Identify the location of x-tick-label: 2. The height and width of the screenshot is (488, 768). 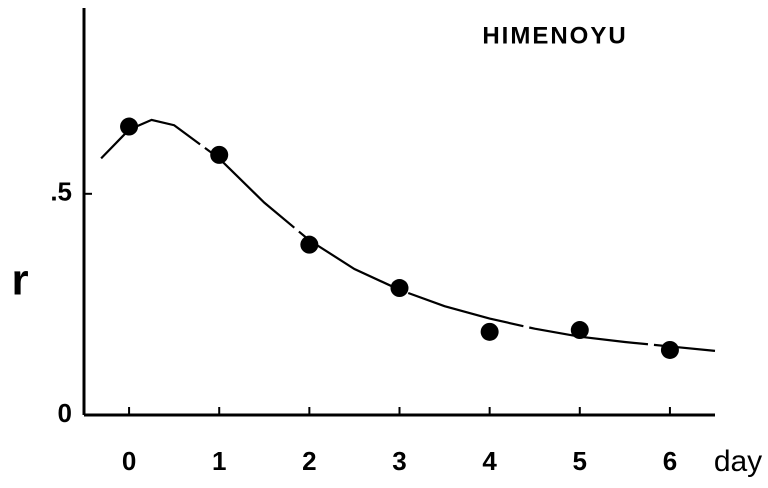
(309, 461).